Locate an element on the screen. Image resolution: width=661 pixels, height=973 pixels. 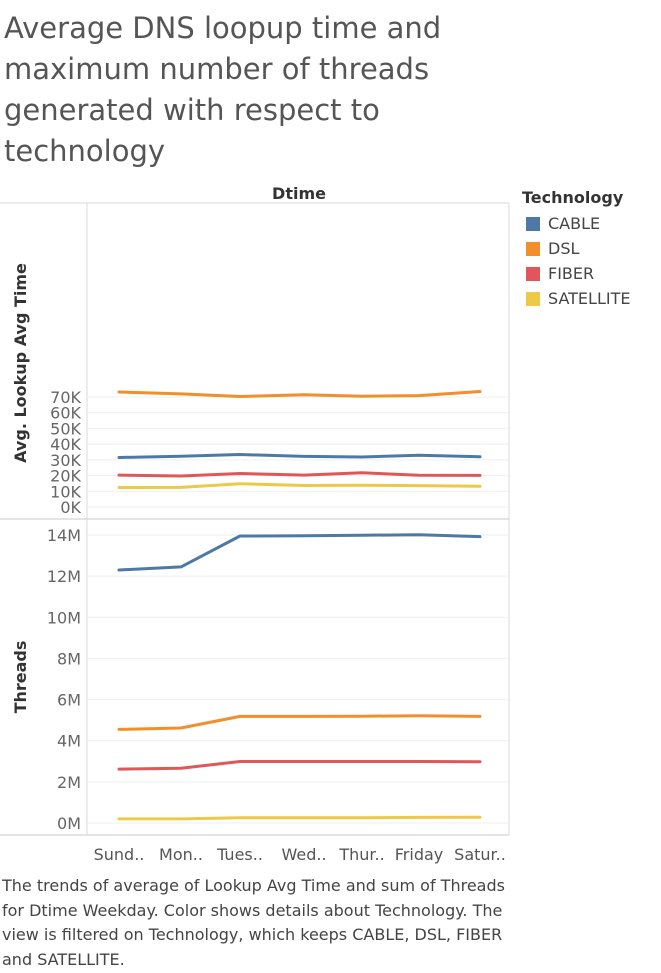
y-tick-label-threads: 10M is located at coordinates (64, 617).